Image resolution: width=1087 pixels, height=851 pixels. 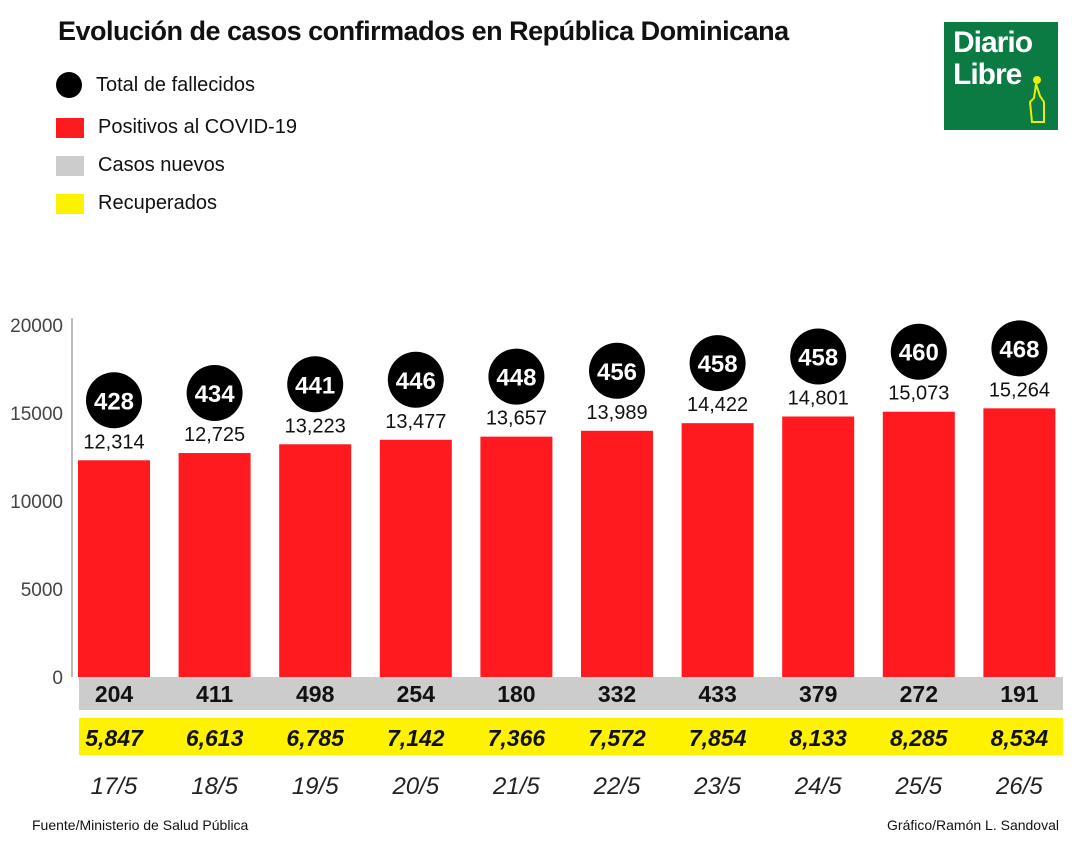 What do you see at coordinates (1020, 738) in the screenshot?
I see `recuperados-value-label: 8,534` at bounding box center [1020, 738].